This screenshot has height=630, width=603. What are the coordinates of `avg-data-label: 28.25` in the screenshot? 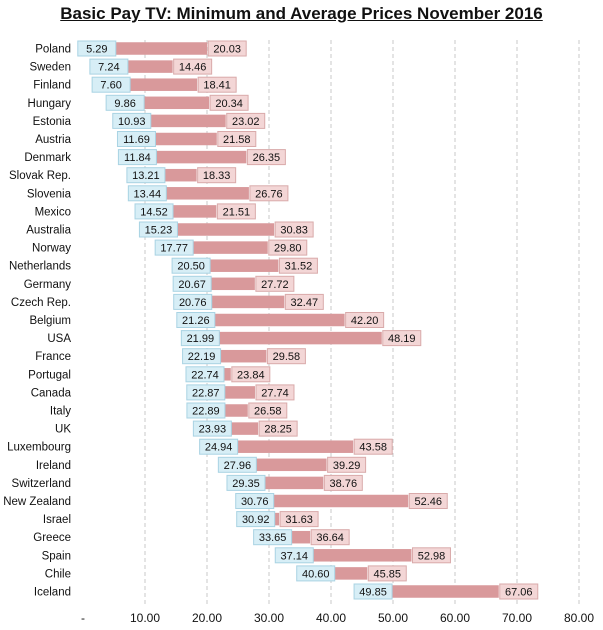 It's located at (278, 430).